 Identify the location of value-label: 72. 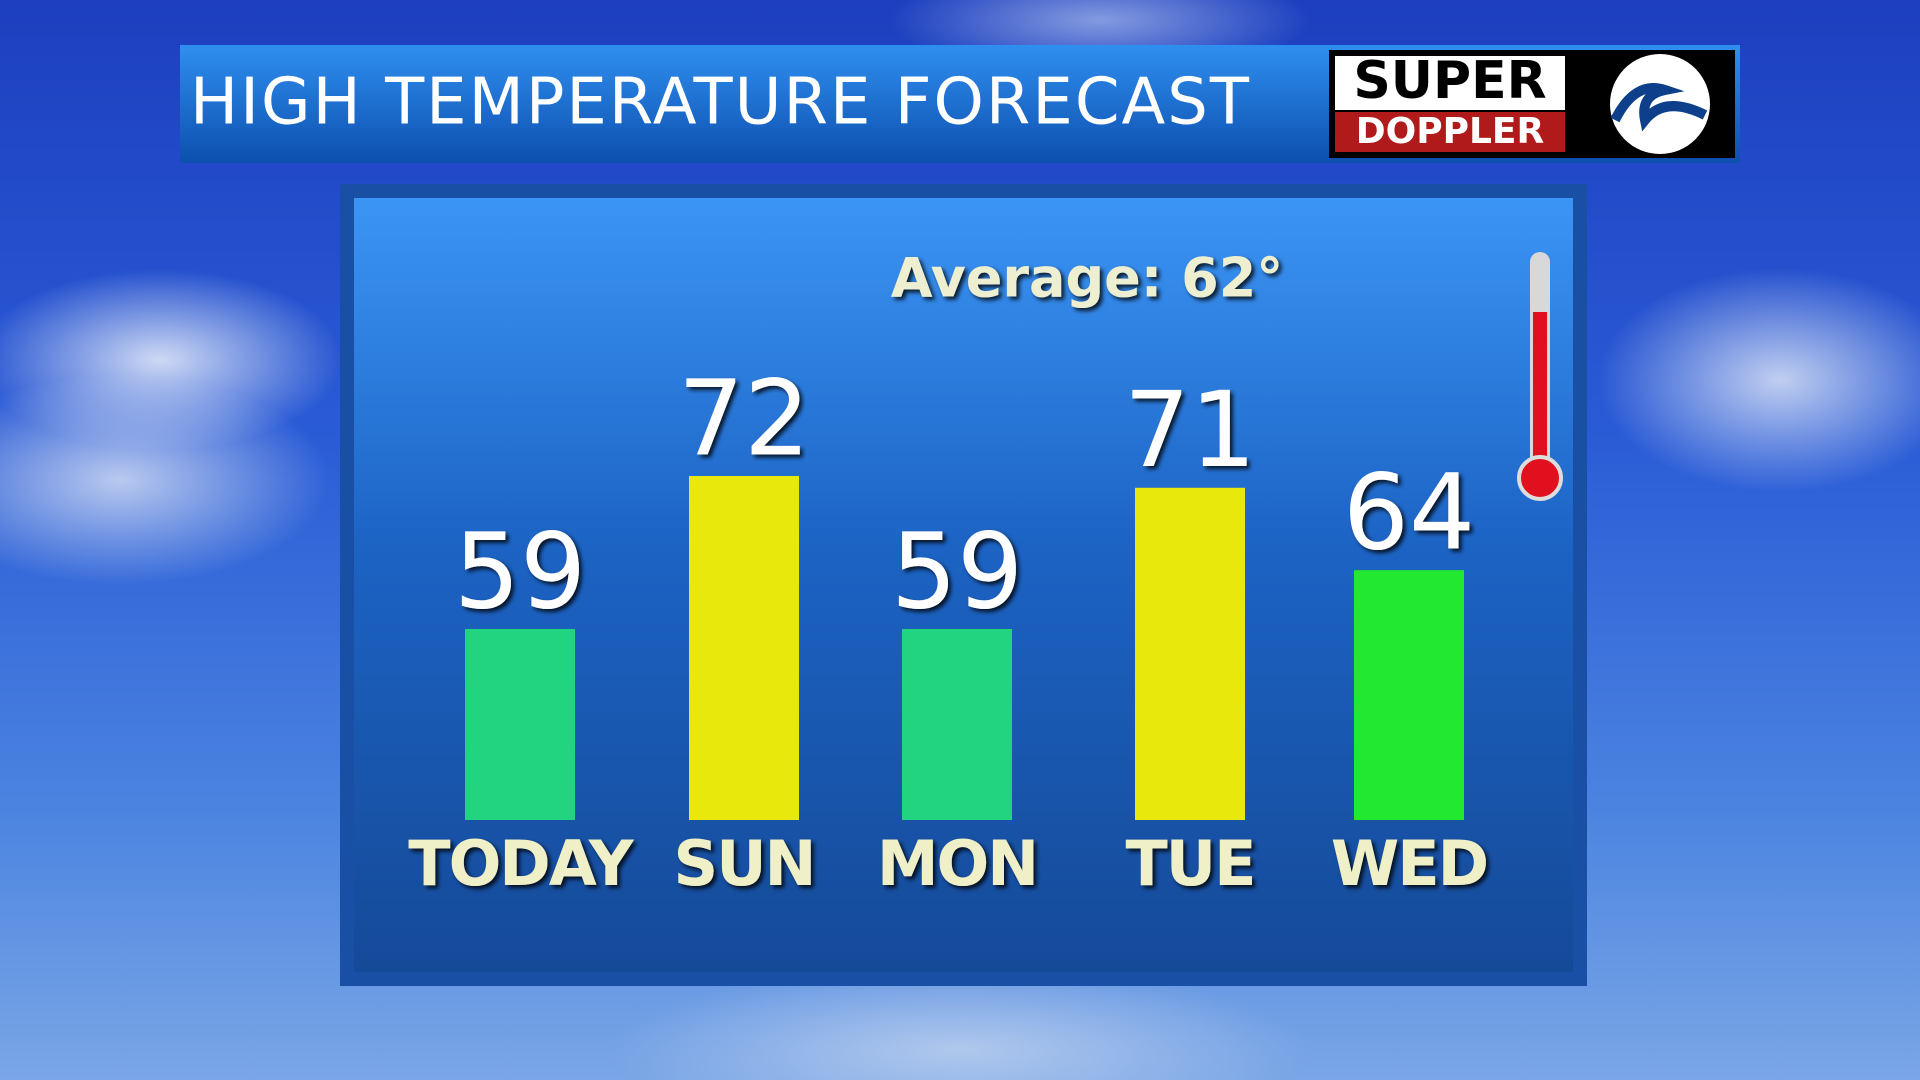
(744, 418).